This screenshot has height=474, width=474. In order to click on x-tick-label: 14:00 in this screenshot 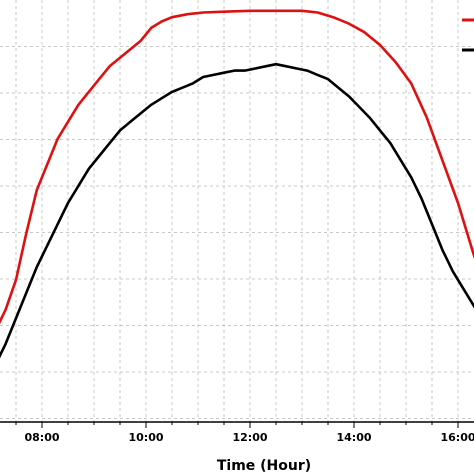, I will do `click(353, 437)`.